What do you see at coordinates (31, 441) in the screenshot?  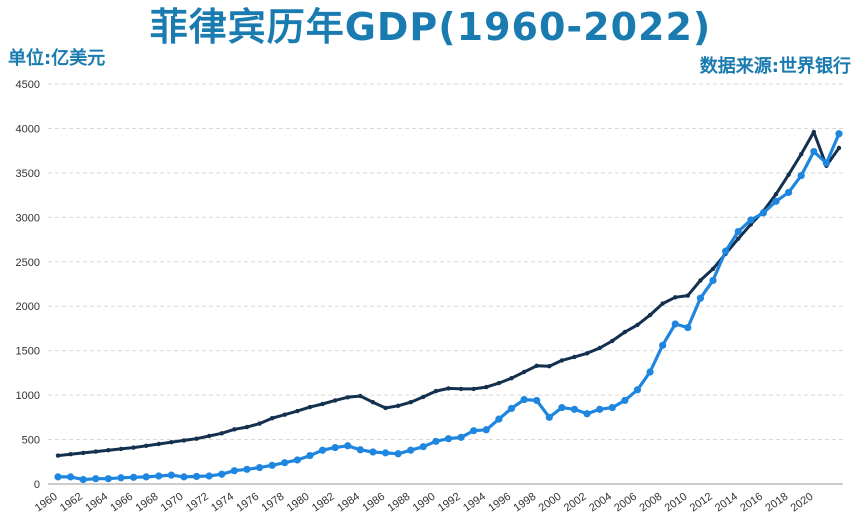 I see `y-tick-label: 500` at bounding box center [31, 441].